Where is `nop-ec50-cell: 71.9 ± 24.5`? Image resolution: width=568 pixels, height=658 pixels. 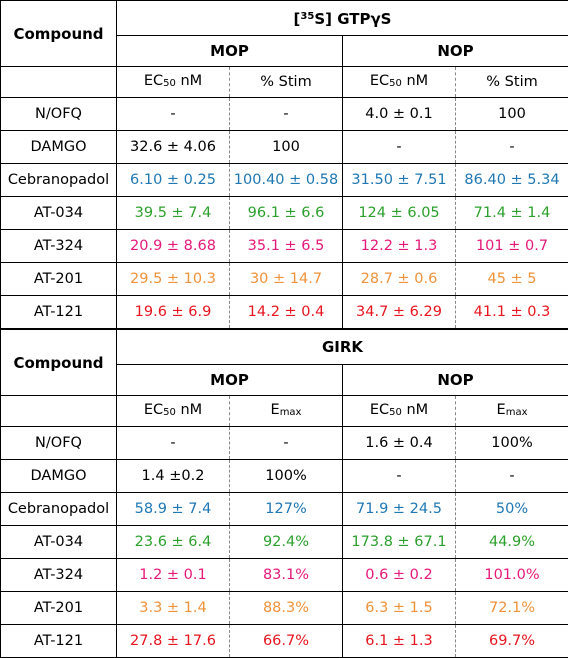
nop-ec50-cell: 71.9 ± 24.5 is located at coordinates (399, 509).